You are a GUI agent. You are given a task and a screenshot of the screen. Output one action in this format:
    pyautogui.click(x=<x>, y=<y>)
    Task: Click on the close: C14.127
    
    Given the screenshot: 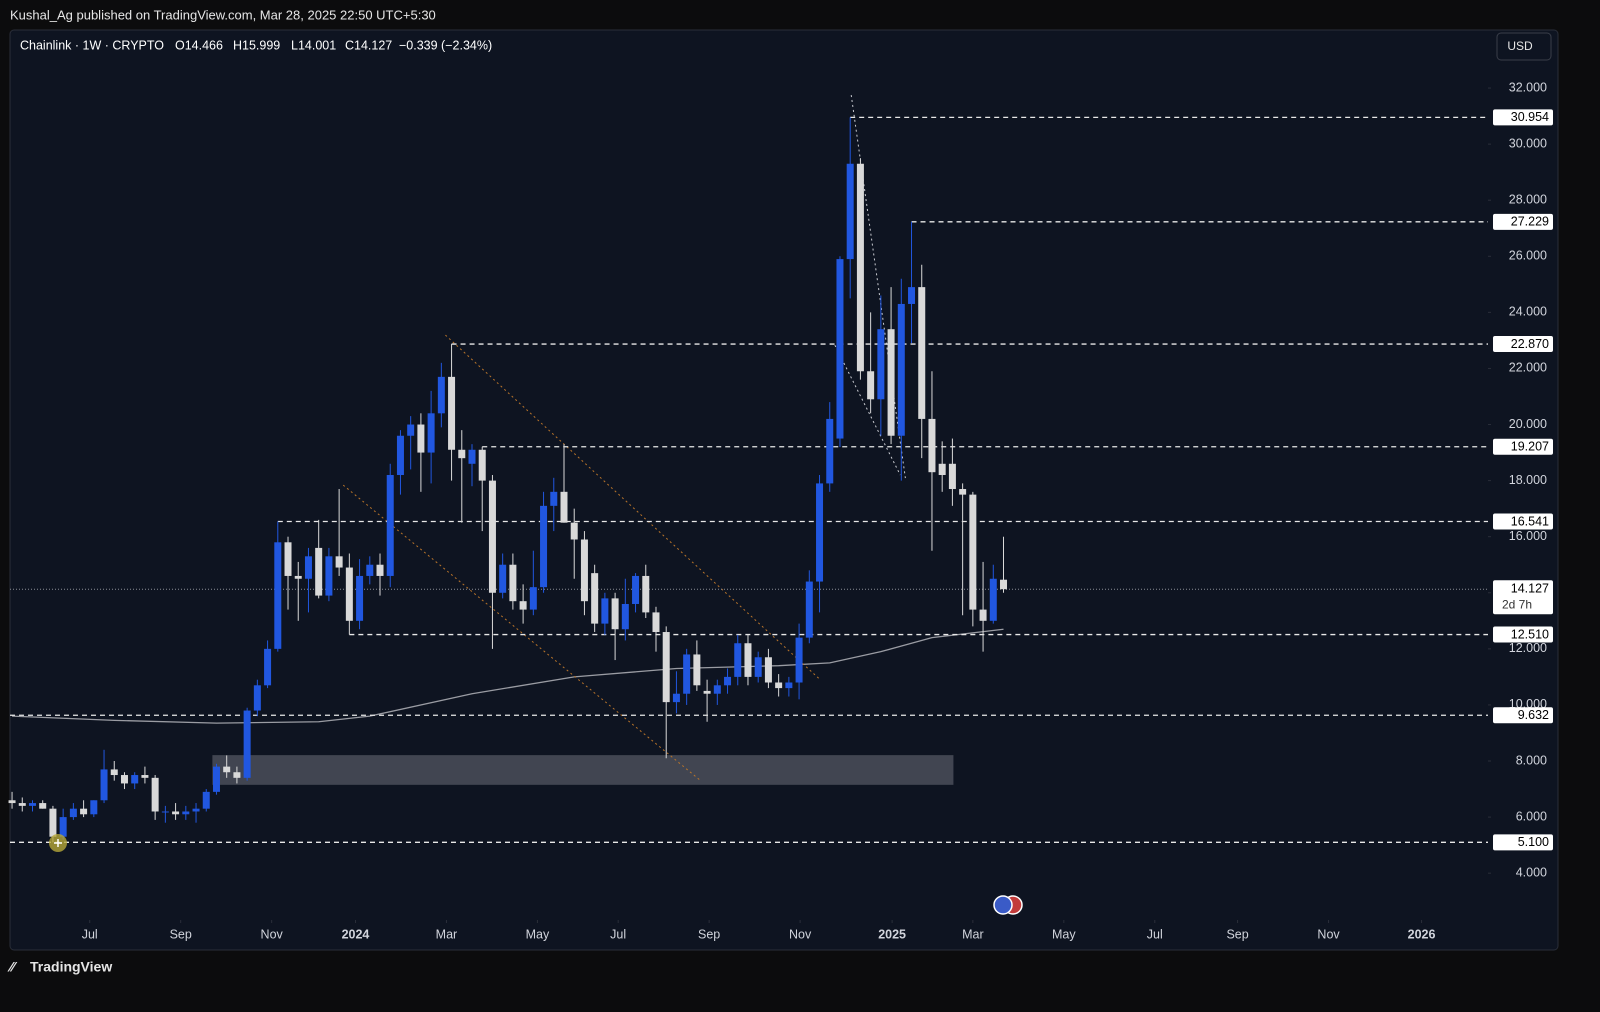 What is the action you would take?
    pyautogui.click(x=368, y=45)
    